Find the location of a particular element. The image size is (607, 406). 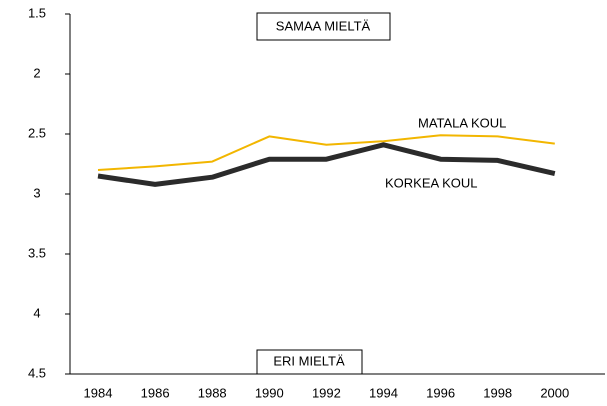

y-tick-label: 2.5 is located at coordinates (37, 132).